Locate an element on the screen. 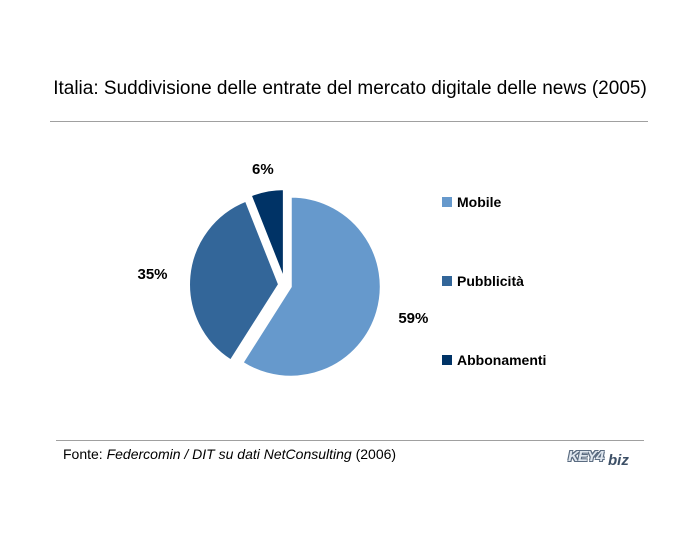 The height and width of the screenshot is (550, 700). pie-label-abbonamenti: 6% is located at coordinates (263, 169).